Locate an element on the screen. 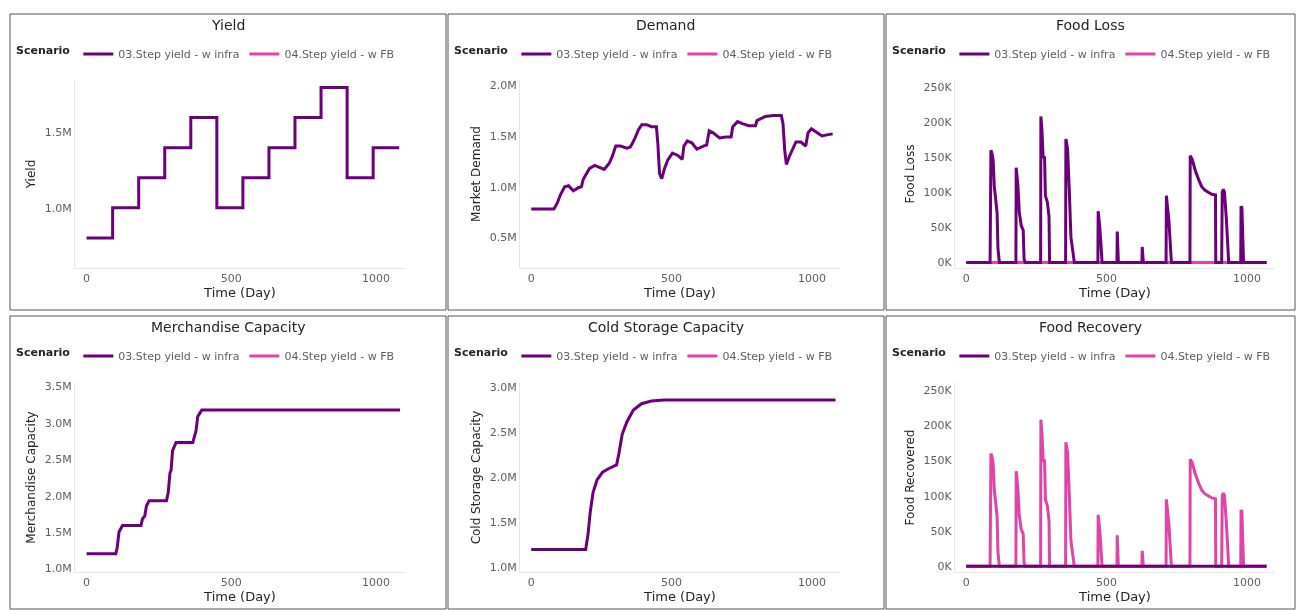  chart-title: Food Recovery is located at coordinates (1090, 327).